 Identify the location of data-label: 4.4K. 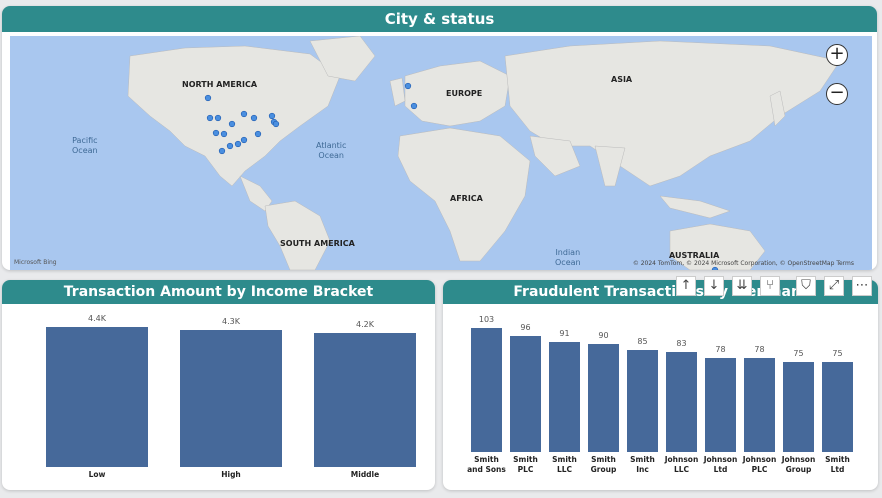
(97, 318).